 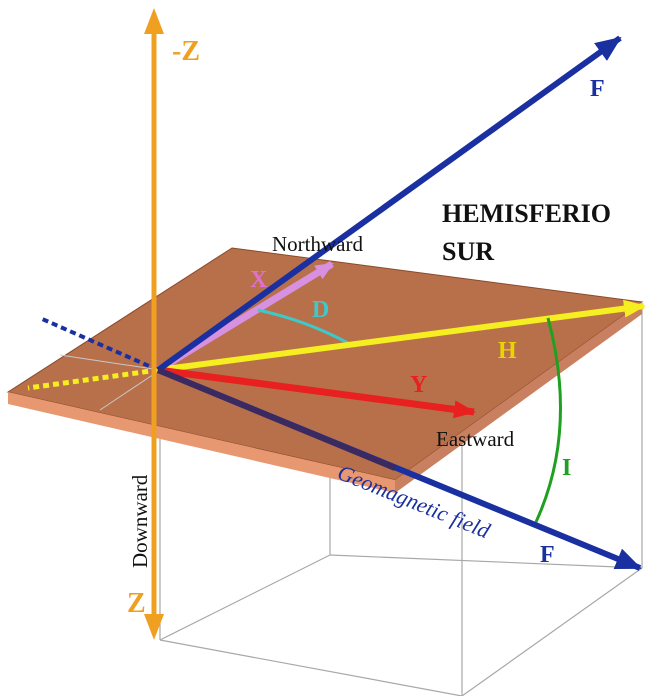 I want to click on f-downward-hidden-part, so click(x=276, y=419).